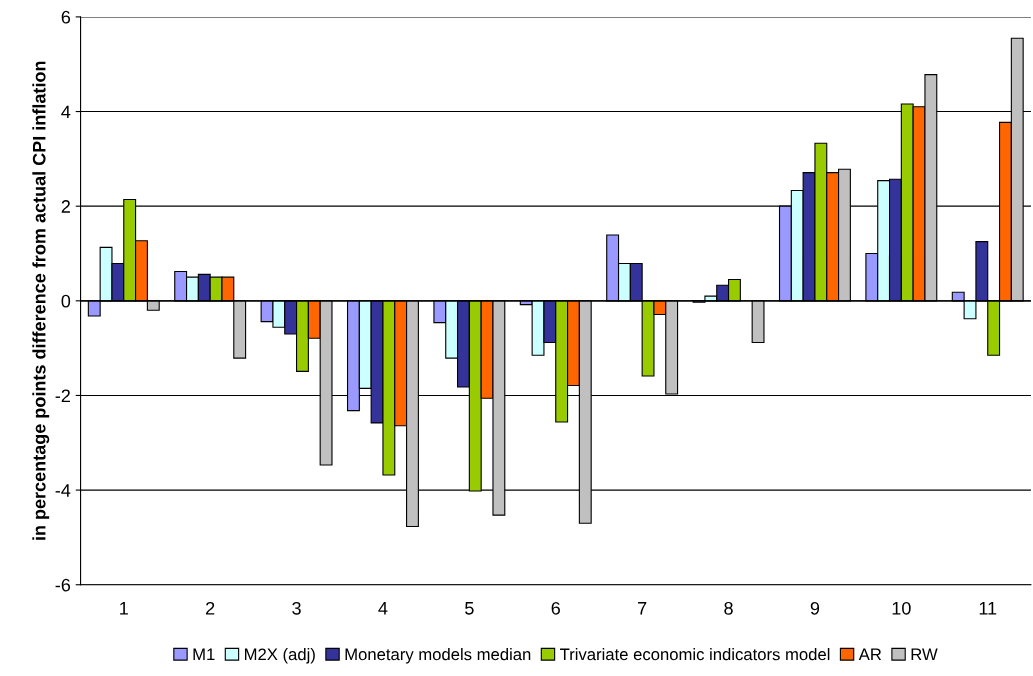  I want to click on x-tick-label: 10, so click(901, 608).